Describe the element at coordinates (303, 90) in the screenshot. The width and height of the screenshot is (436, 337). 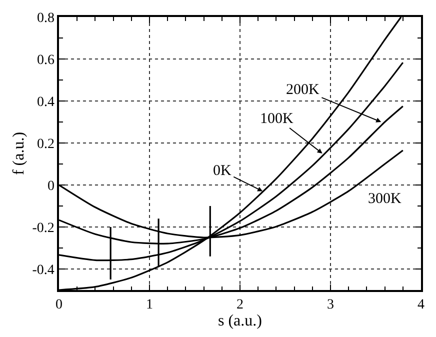
I see `annotation: 200K` at that location.